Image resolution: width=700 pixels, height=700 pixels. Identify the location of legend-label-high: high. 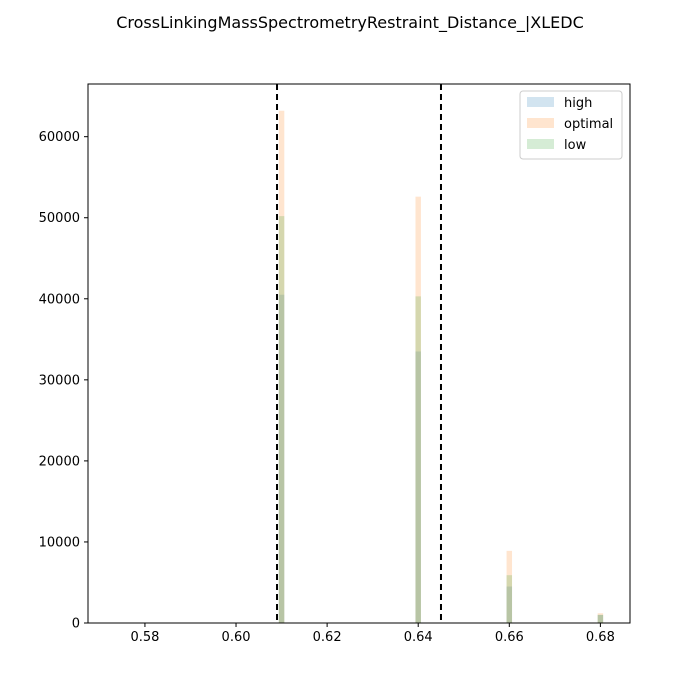
(578, 103).